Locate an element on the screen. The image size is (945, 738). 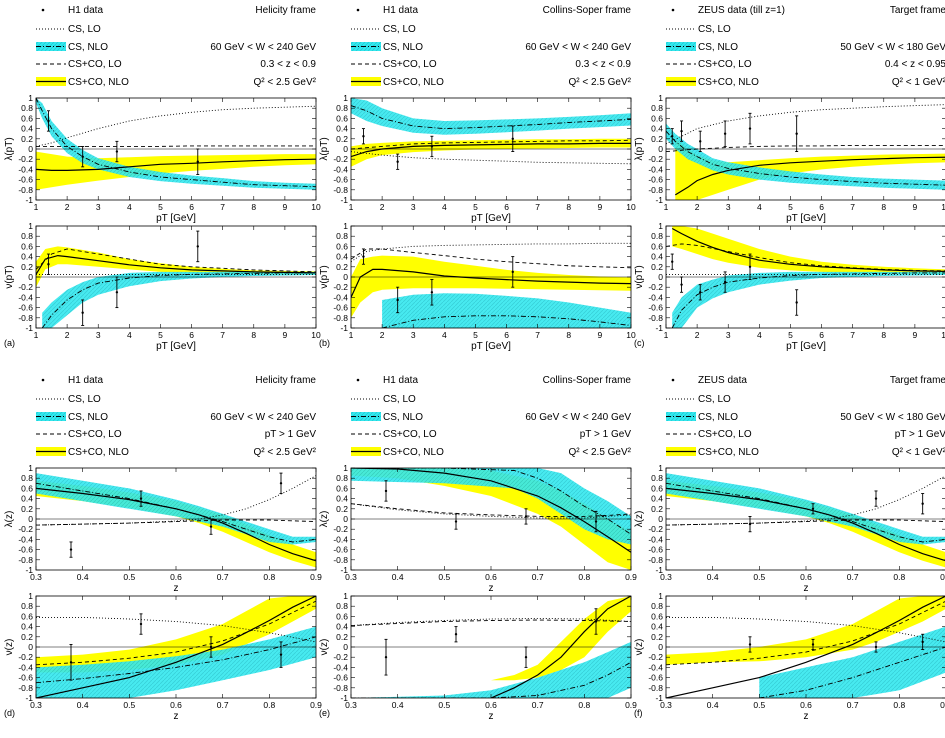
cs-nlo-band is located at coordinates (805, 156).